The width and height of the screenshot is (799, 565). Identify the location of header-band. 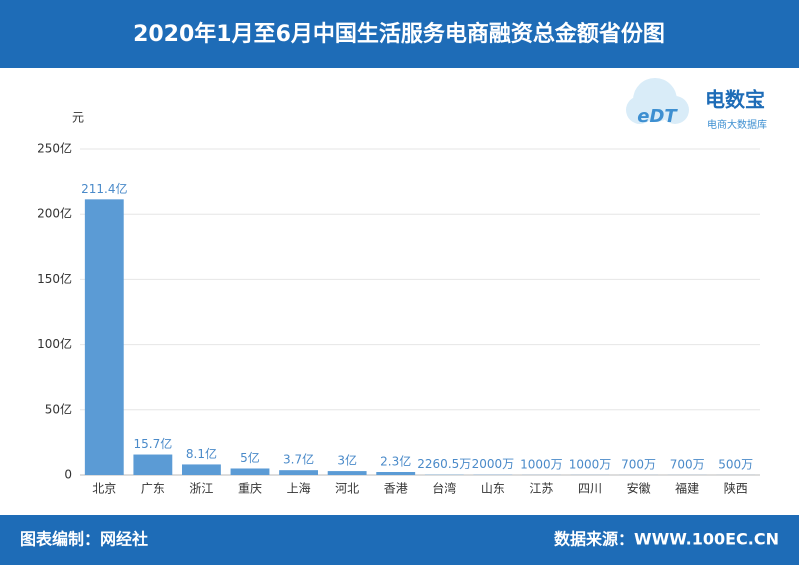
(399, 34).